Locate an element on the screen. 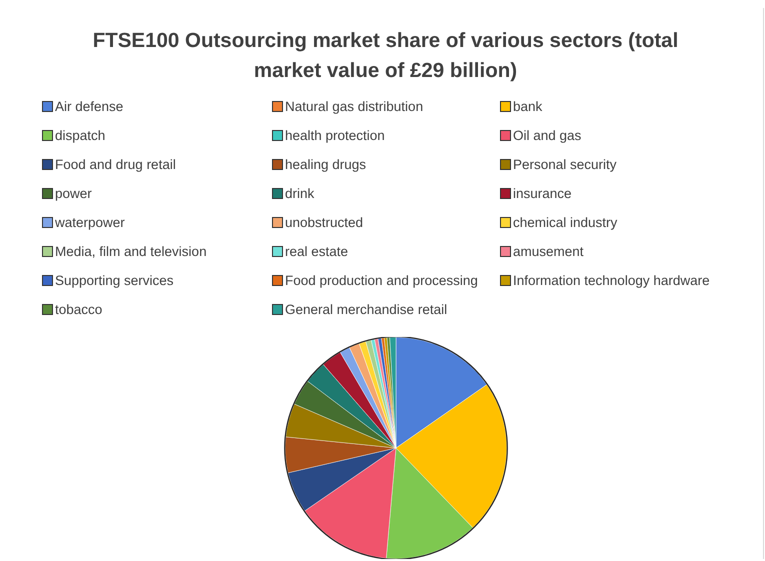  legend-label: Personal security is located at coordinates (565, 164).